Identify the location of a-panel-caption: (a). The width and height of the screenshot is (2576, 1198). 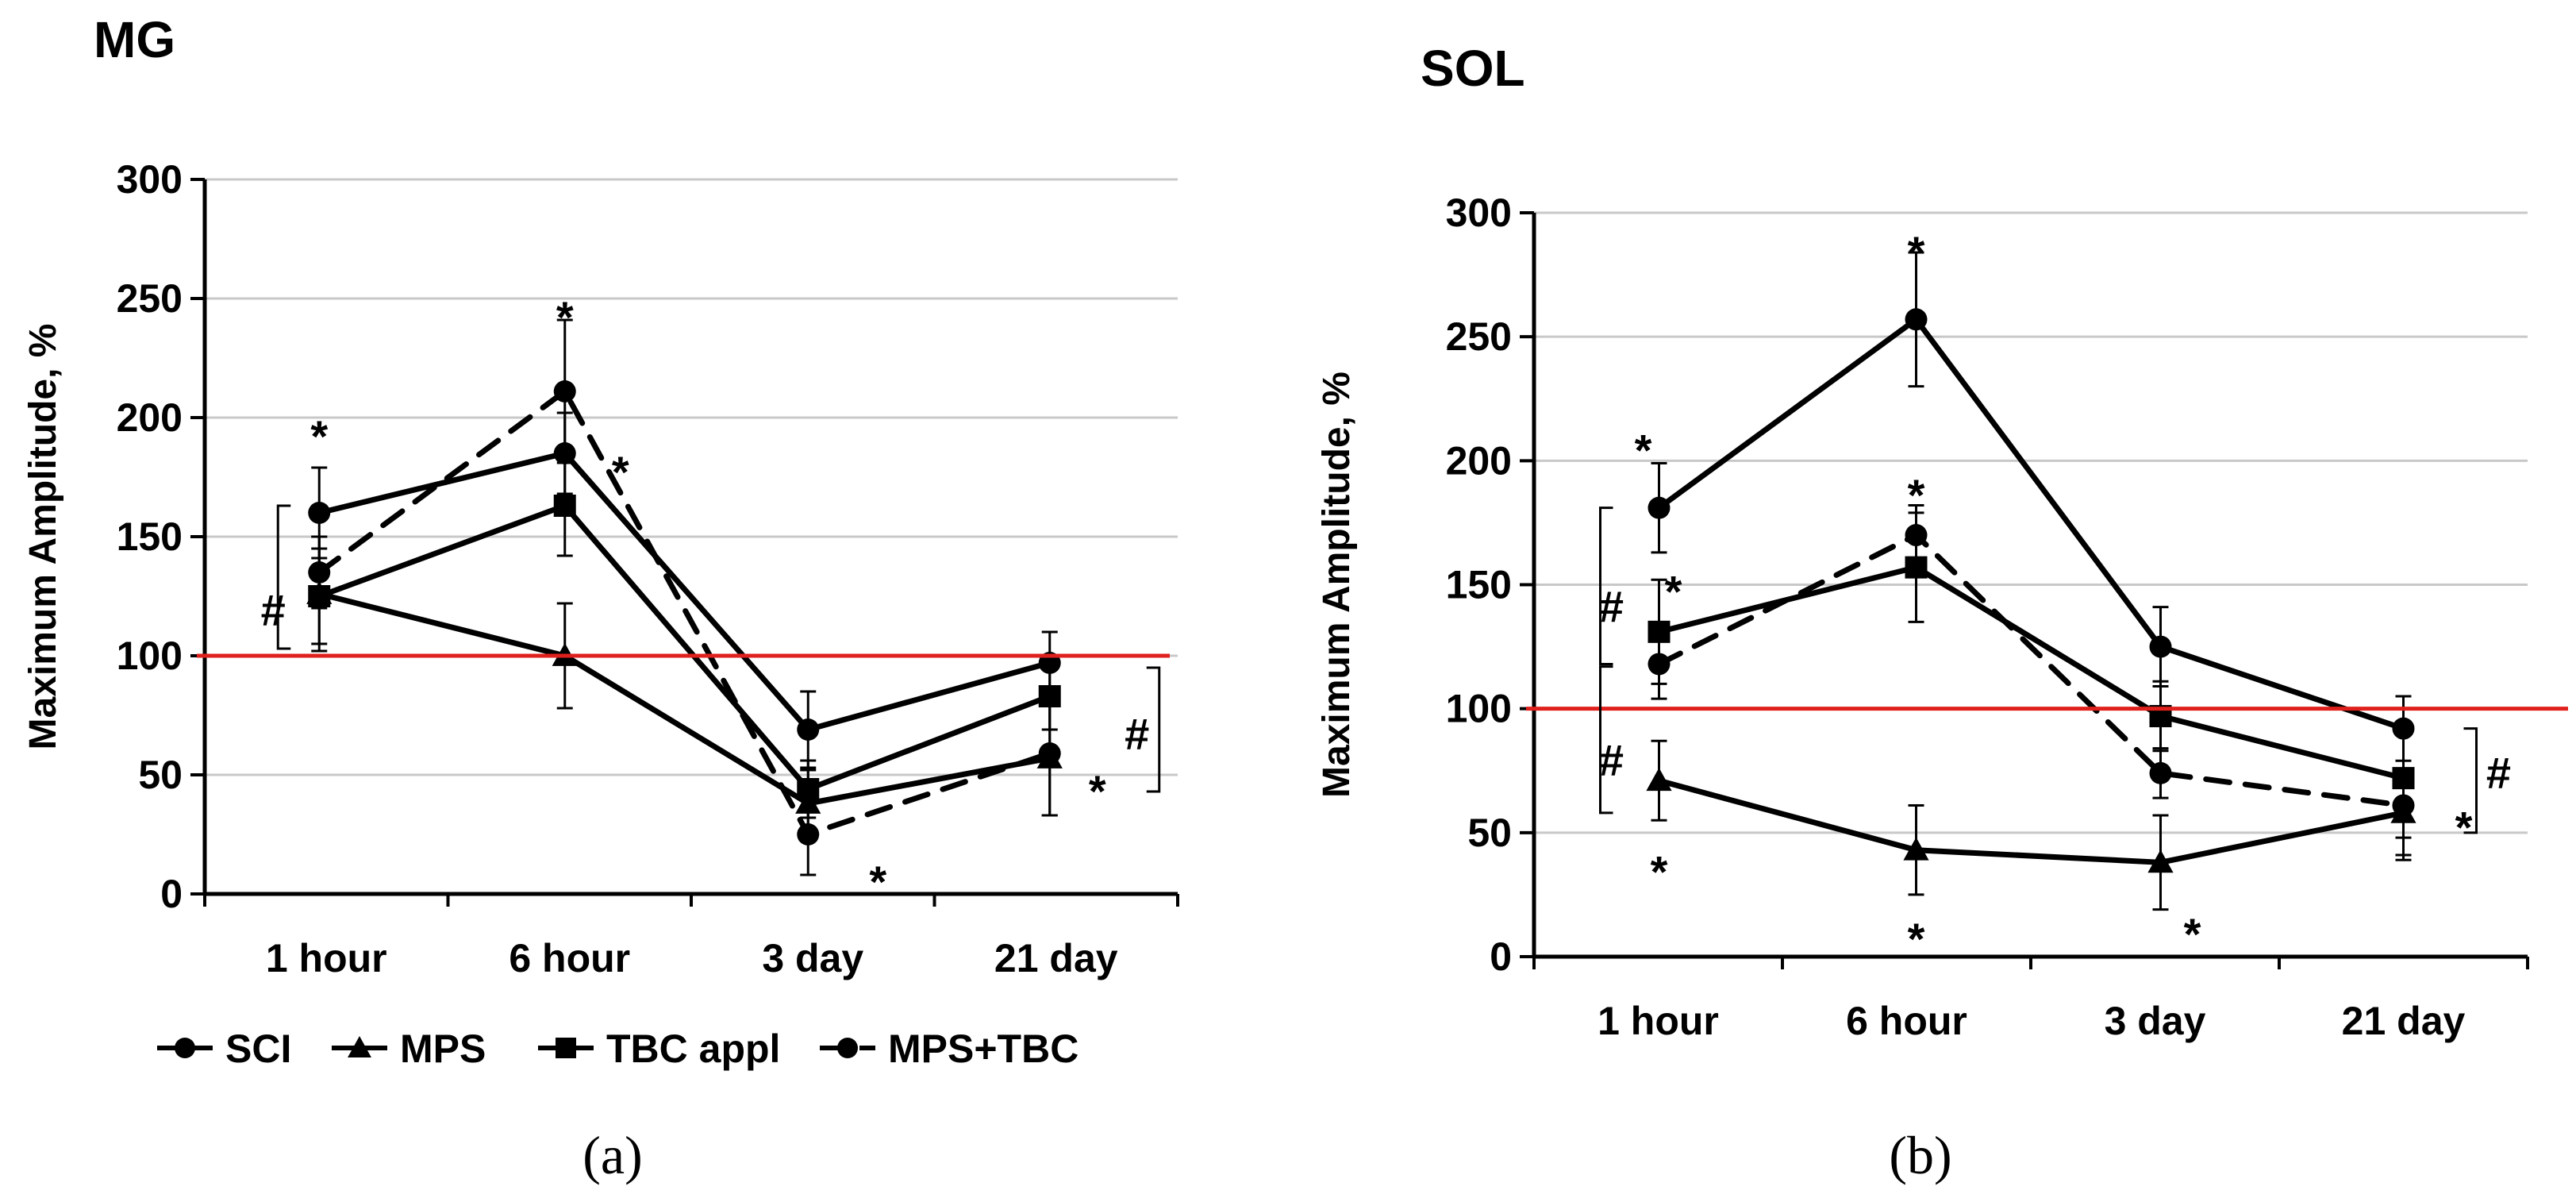
(612, 1155).